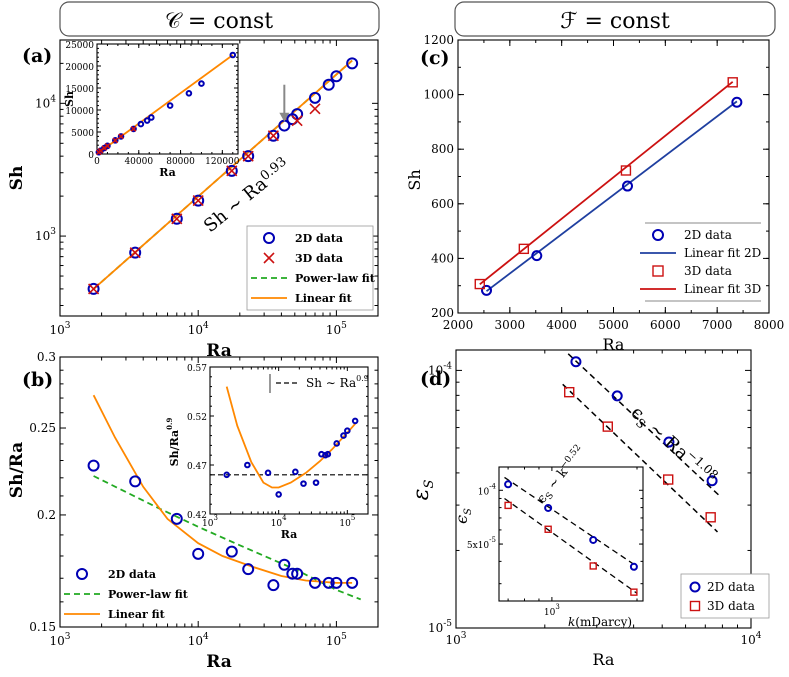 This screenshot has height=677, width=789. I want to click on y-tick-label: 15000, so click(79, 90).